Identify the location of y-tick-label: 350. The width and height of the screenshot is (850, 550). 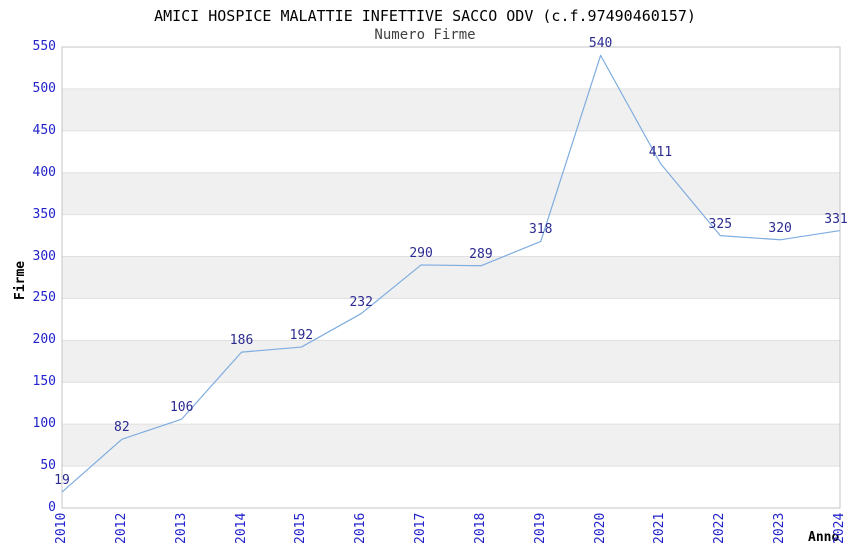
(44, 214).